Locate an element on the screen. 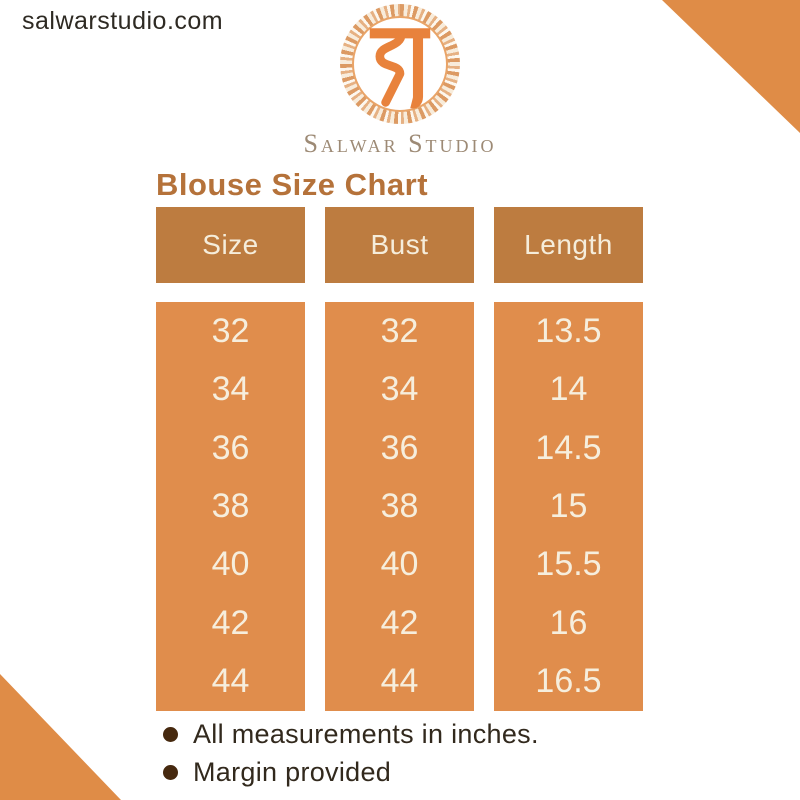  column-length: Length 13.5 14 14.5 15 15.5 16 16.5 is located at coordinates (568, 459).